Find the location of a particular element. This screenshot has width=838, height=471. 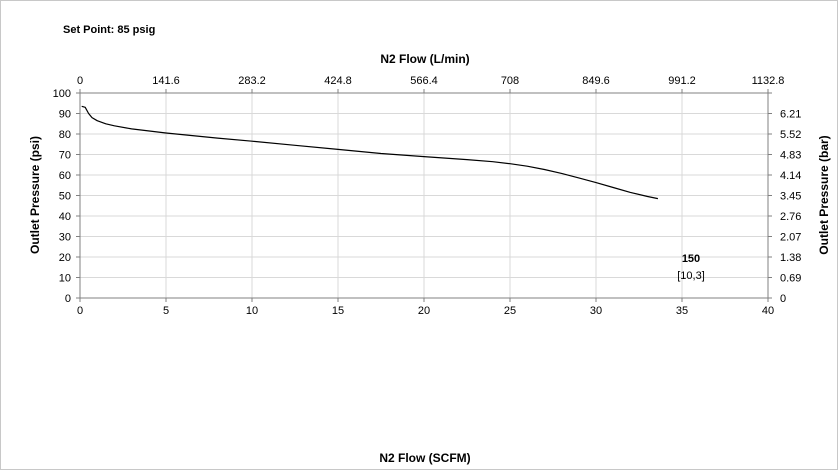

x2-axis-title: N2 Flow (L/min) is located at coordinates (424, 59).